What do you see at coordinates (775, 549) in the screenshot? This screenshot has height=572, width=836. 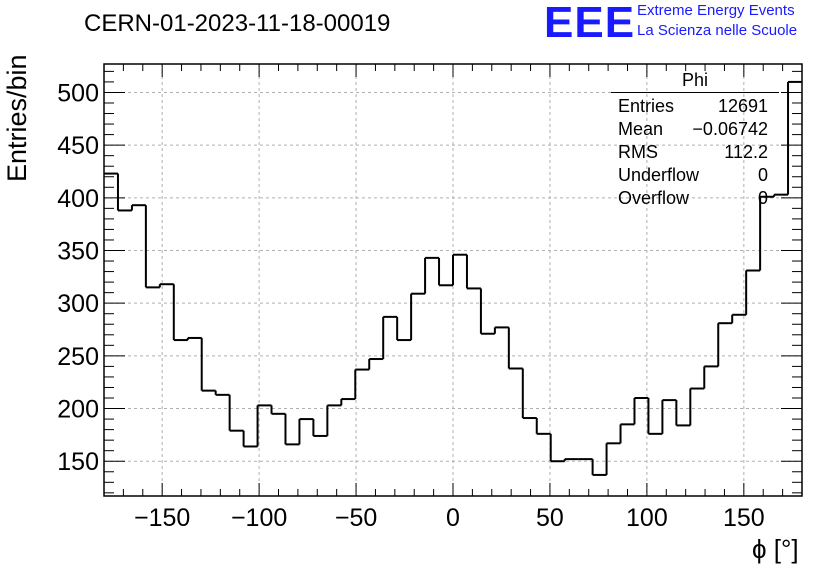 I see `x-axis-label: ϕ [°]` at bounding box center [775, 549].